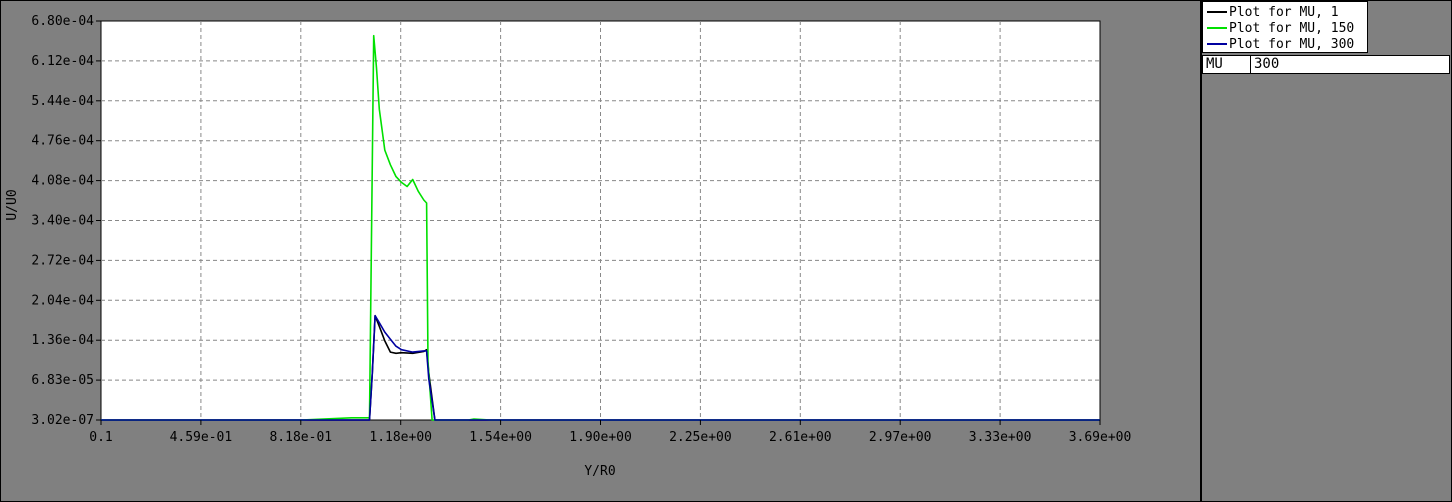 The width and height of the screenshot is (1452, 502). I want to click on y-tick-label: 6.80e-04, so click(62, 21).